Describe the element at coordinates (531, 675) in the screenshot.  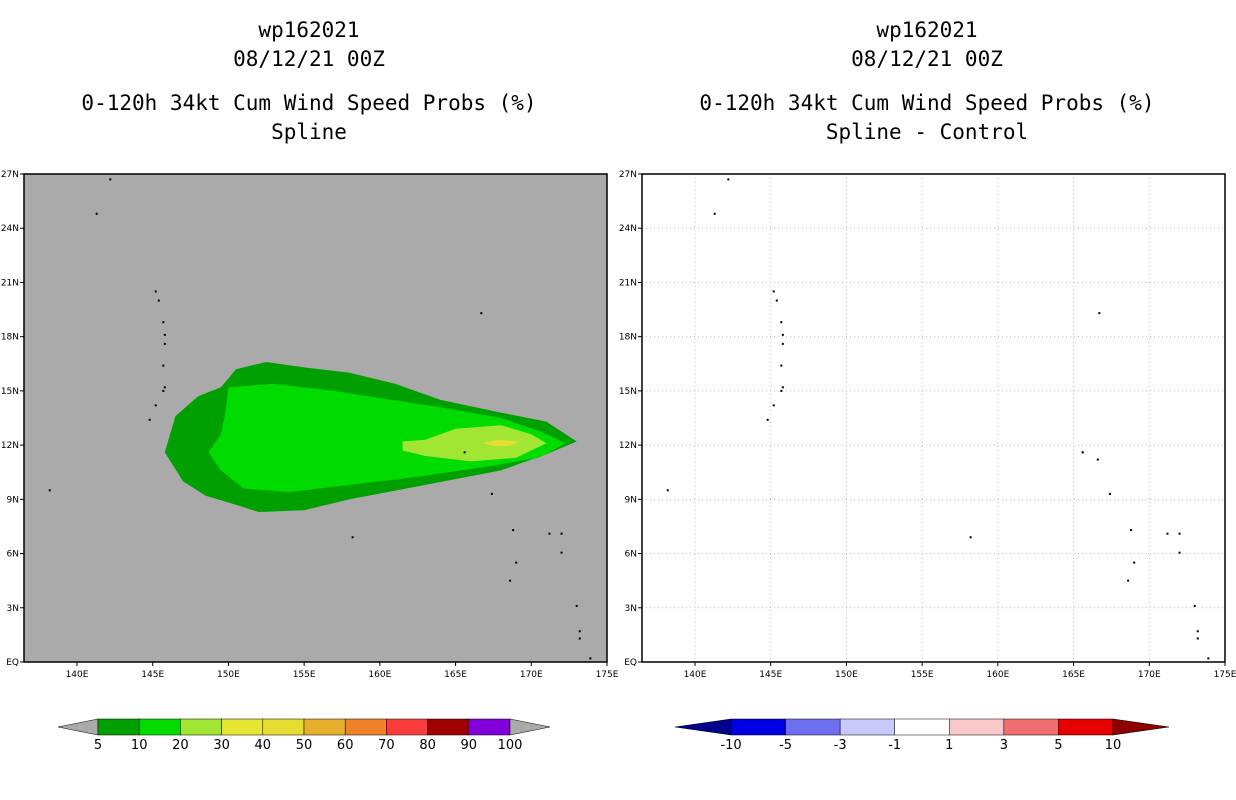
I see `x-tick-label: 170E` at that location.